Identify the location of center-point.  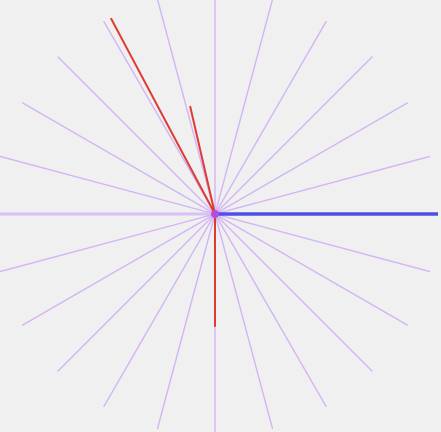
(215, 214).